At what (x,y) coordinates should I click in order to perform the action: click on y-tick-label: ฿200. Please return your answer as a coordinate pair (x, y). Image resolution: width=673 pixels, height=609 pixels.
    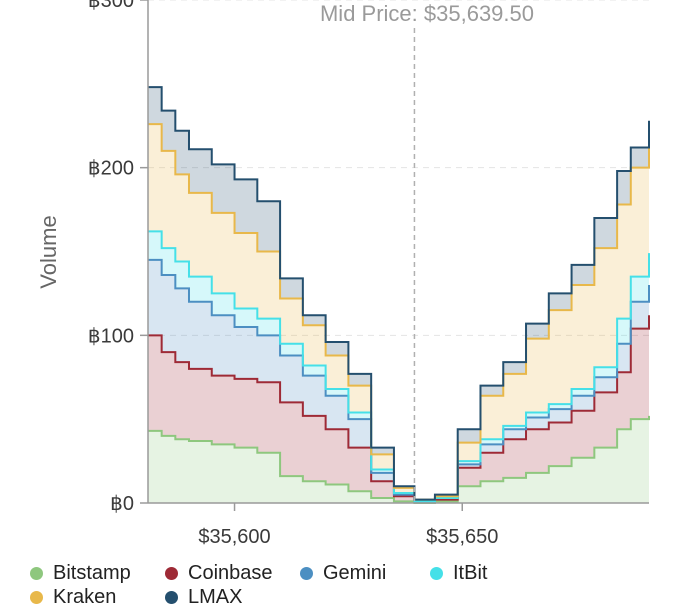
    Looking at the image, I should click on (111, 169).